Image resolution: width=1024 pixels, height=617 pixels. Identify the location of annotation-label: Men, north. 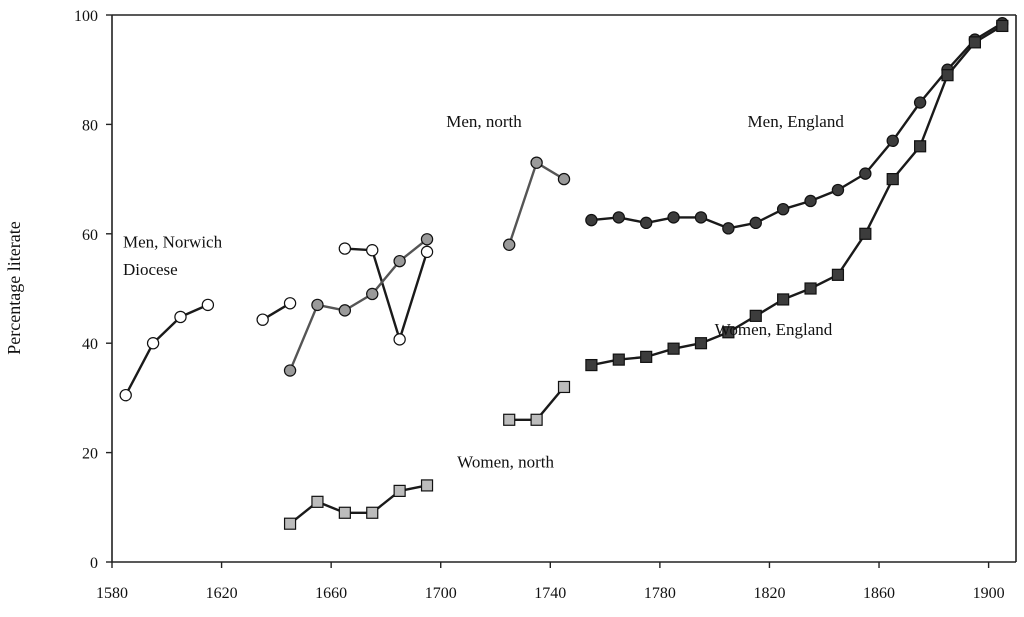
(484, 121).